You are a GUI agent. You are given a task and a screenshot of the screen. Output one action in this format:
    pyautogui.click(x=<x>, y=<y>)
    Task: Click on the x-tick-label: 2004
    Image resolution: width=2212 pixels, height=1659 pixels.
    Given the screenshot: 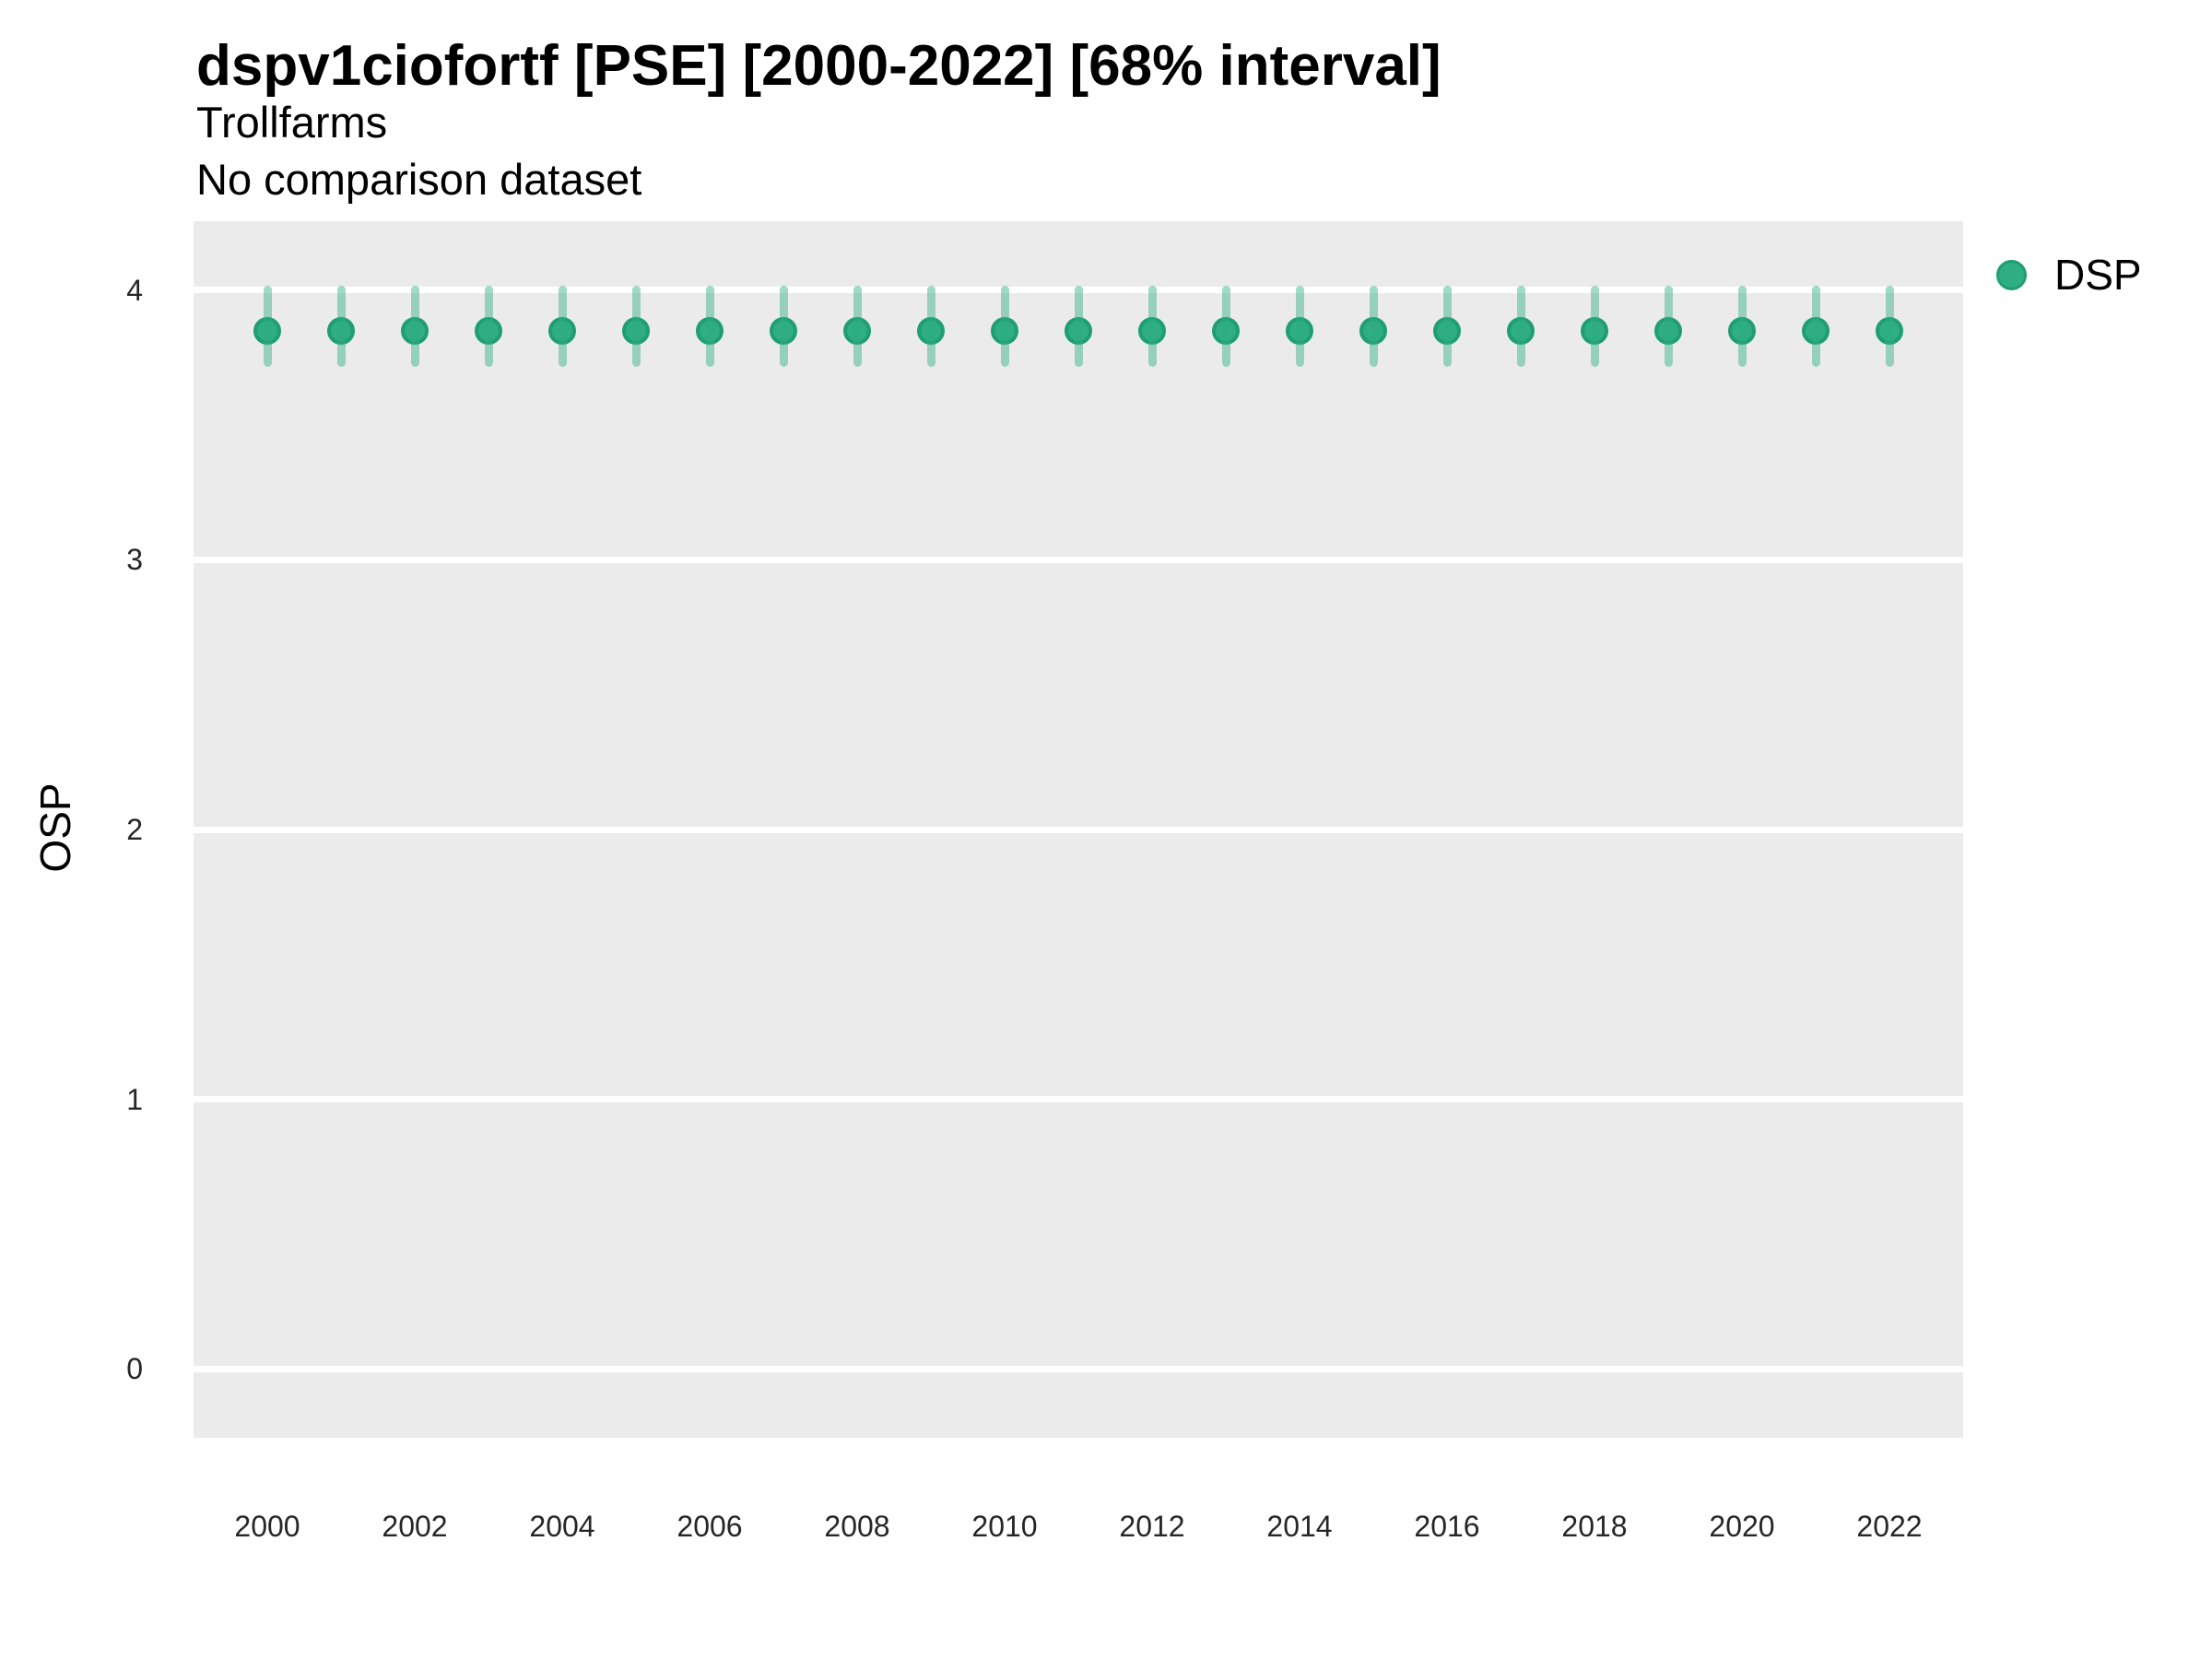 What is the action you would take?
    pyautogui.click(x=562, y=1526)
    